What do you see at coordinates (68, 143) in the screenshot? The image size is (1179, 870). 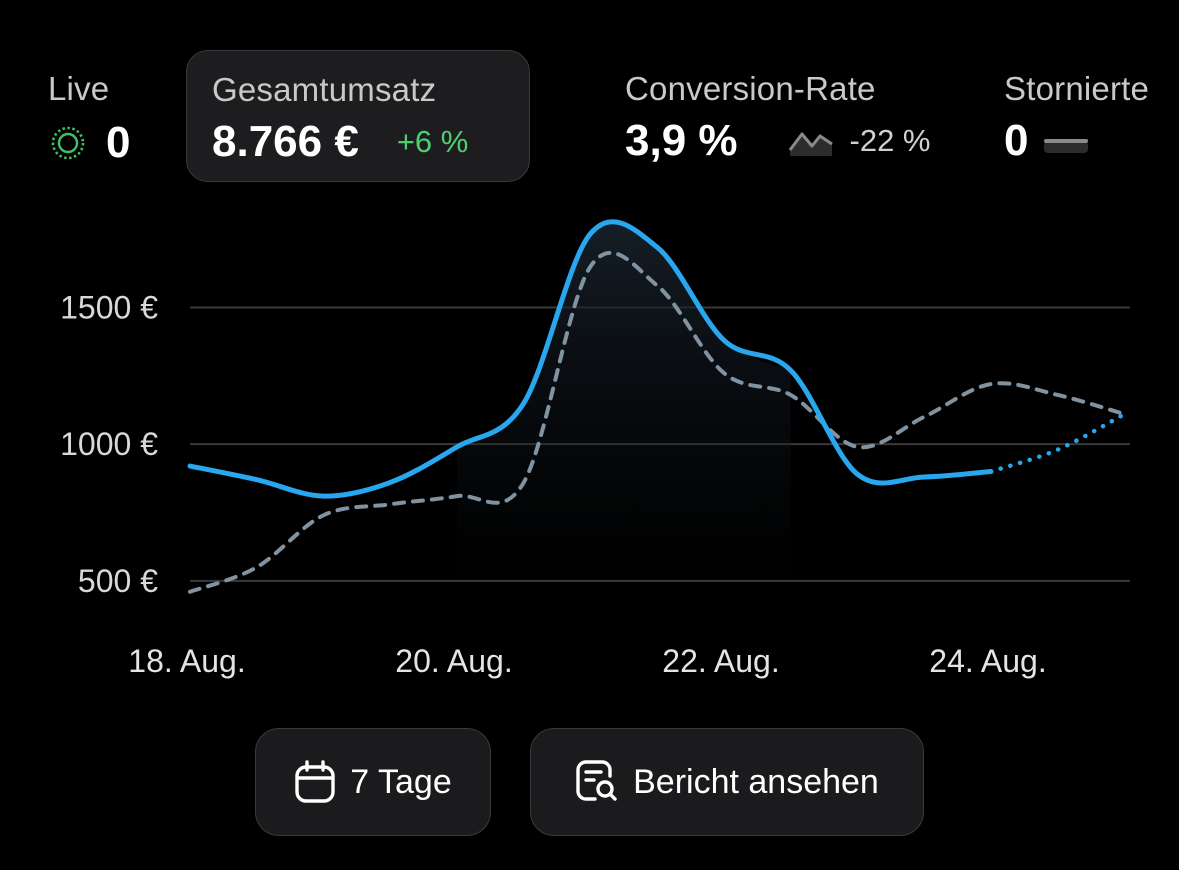 I see `live-pulse-icon` at bounding box center [68, 143].